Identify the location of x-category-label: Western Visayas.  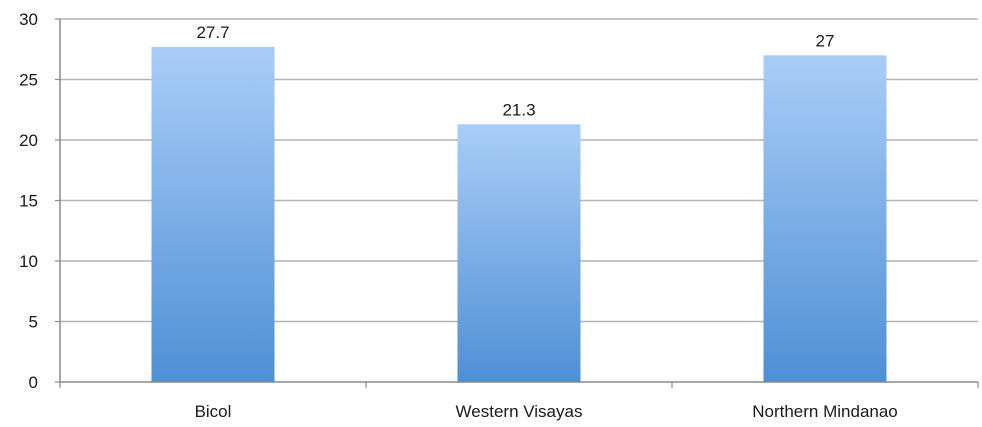
(519, 411).